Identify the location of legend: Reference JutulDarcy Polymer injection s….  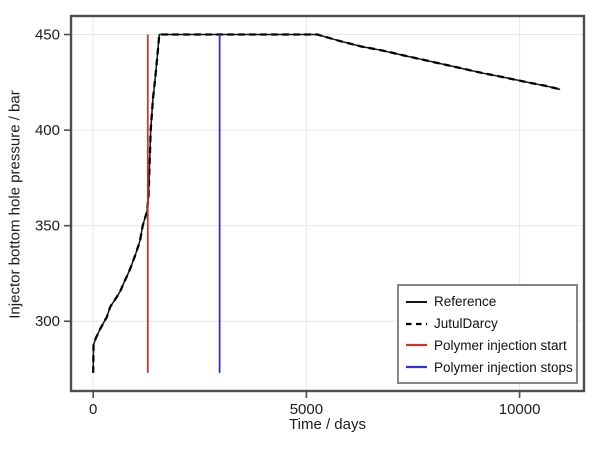
(487, 334).